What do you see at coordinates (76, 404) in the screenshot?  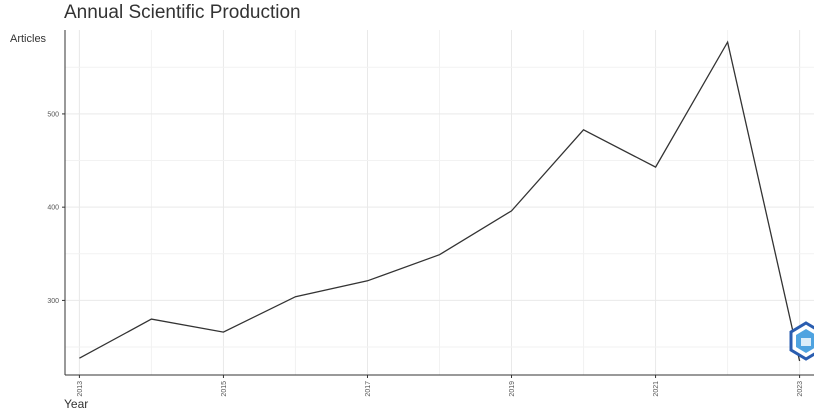 I see `x-axis-label: Year` at bounding box center [76, 404].